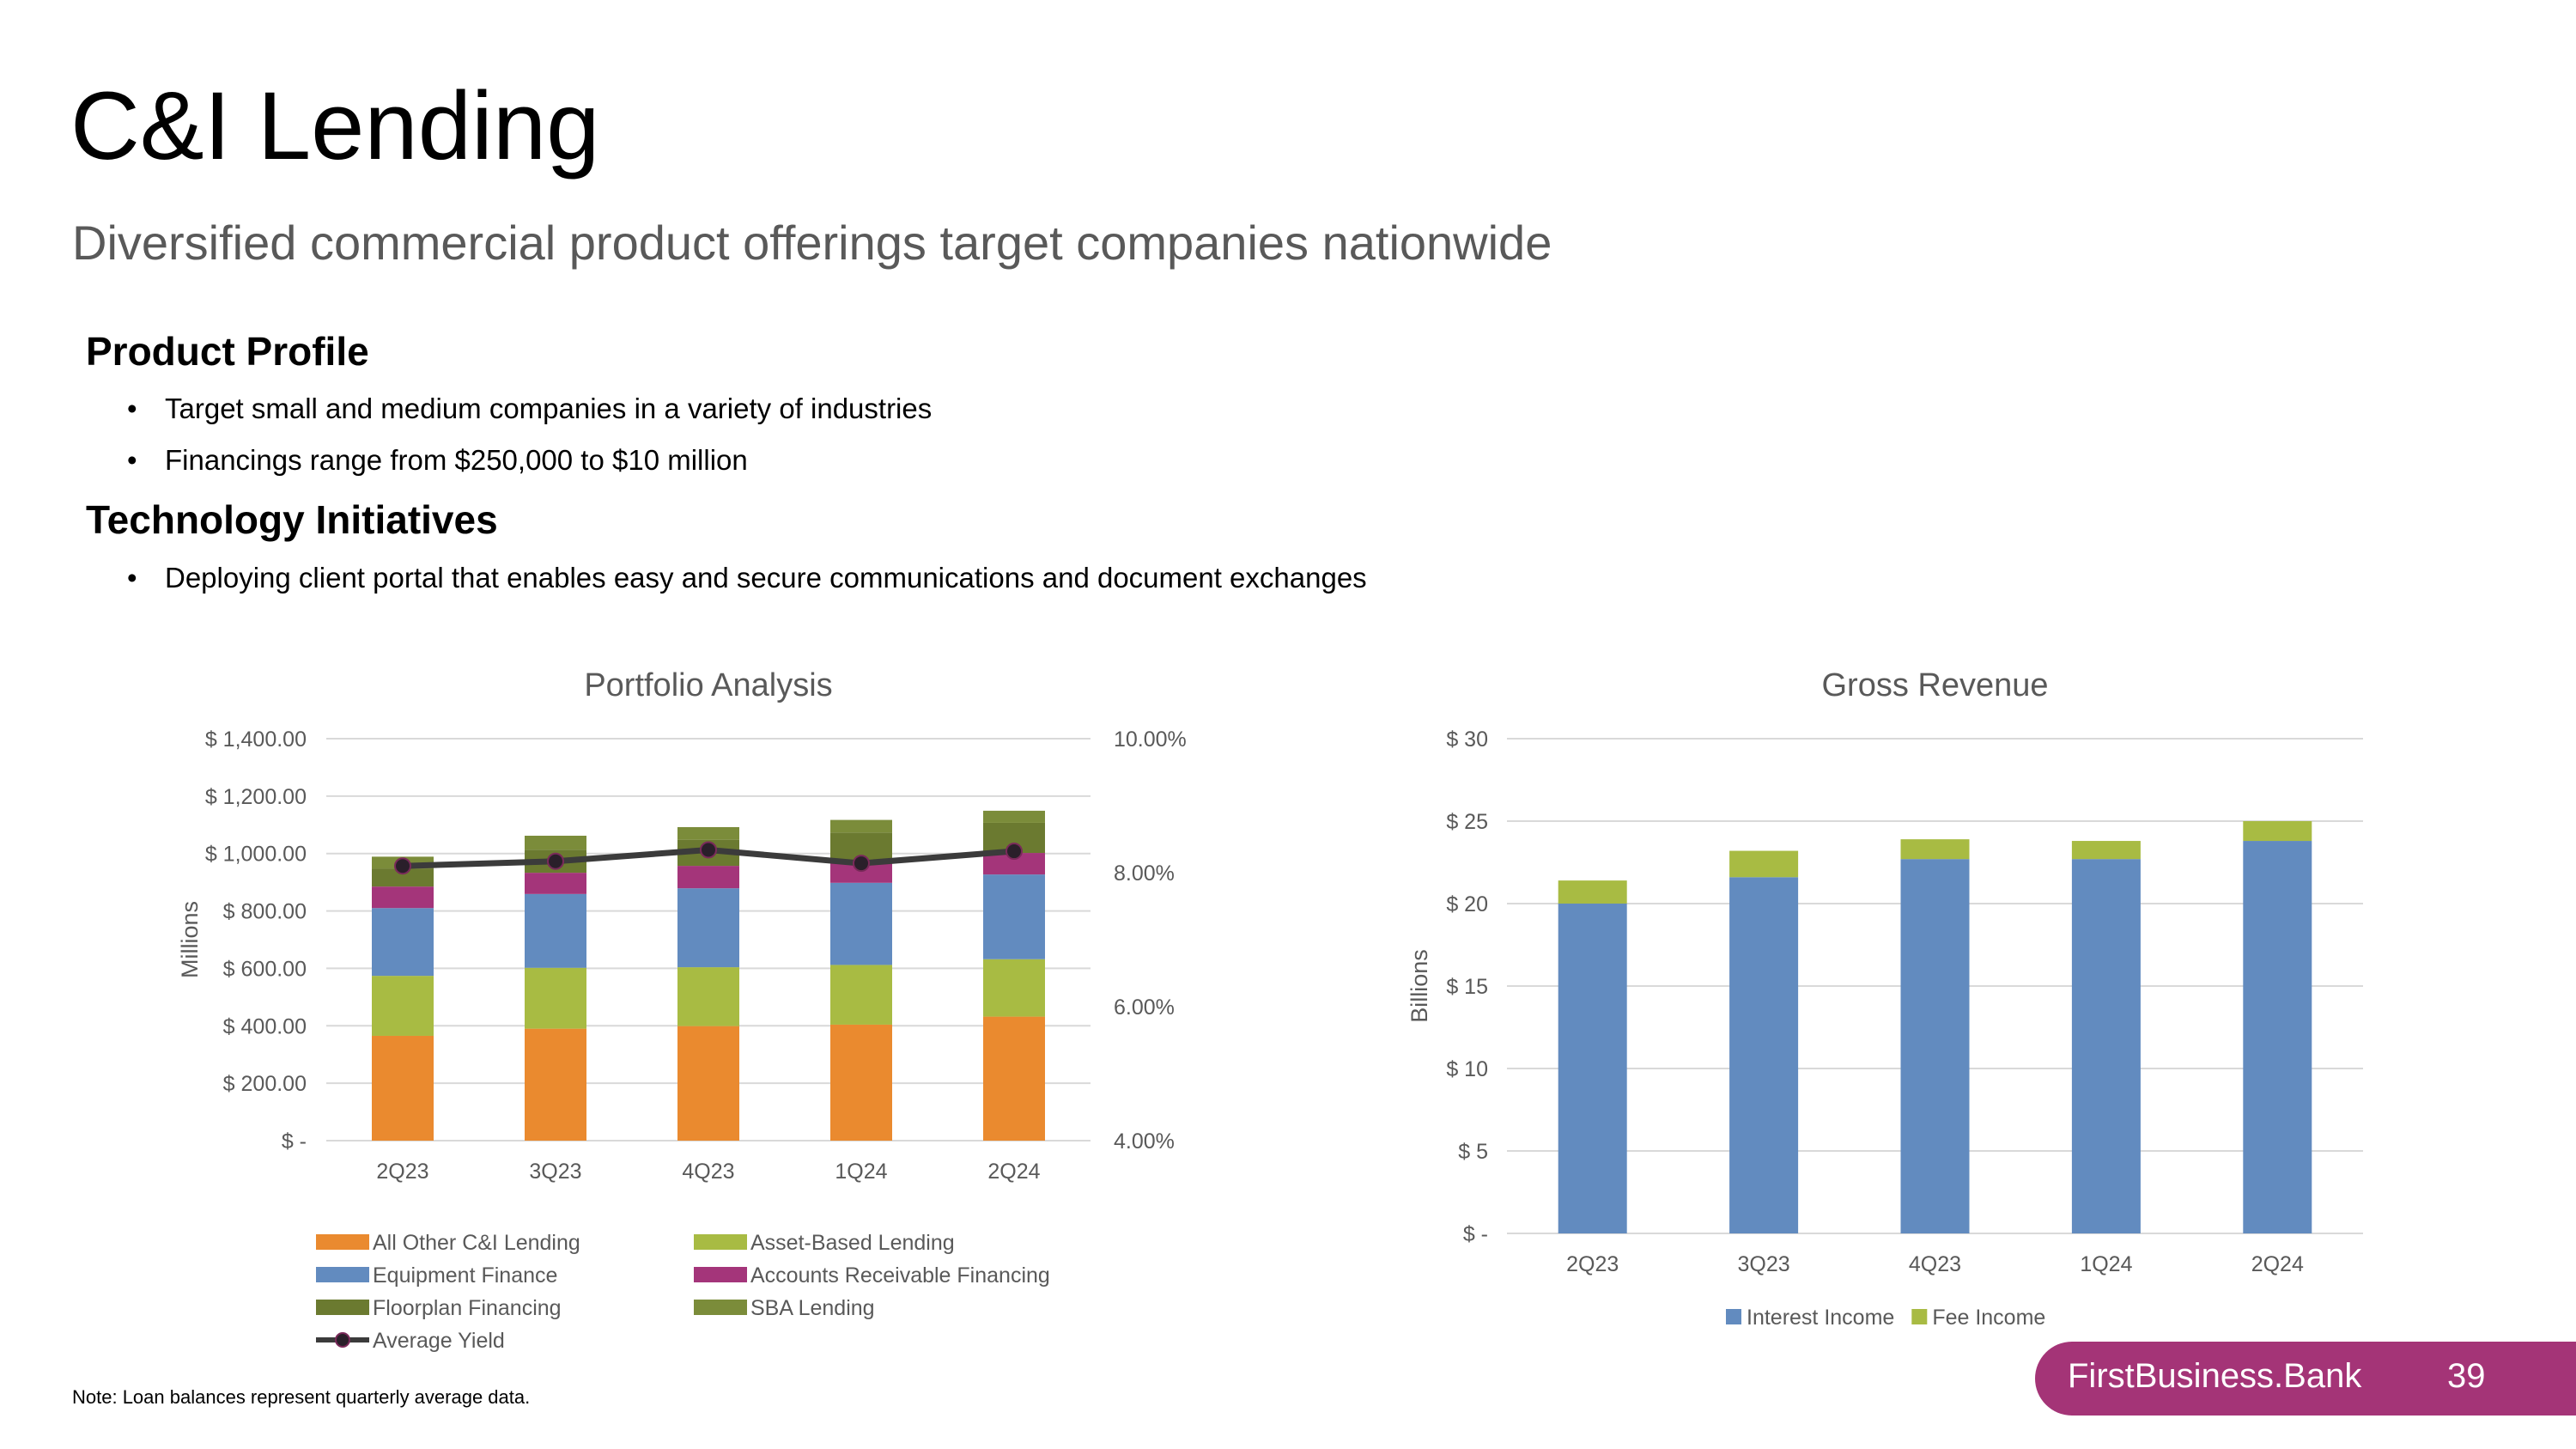 This screenshot has height=1449, width=2576. I want to click on y-tick-label: $ 1,000.00, so click(256, 855).